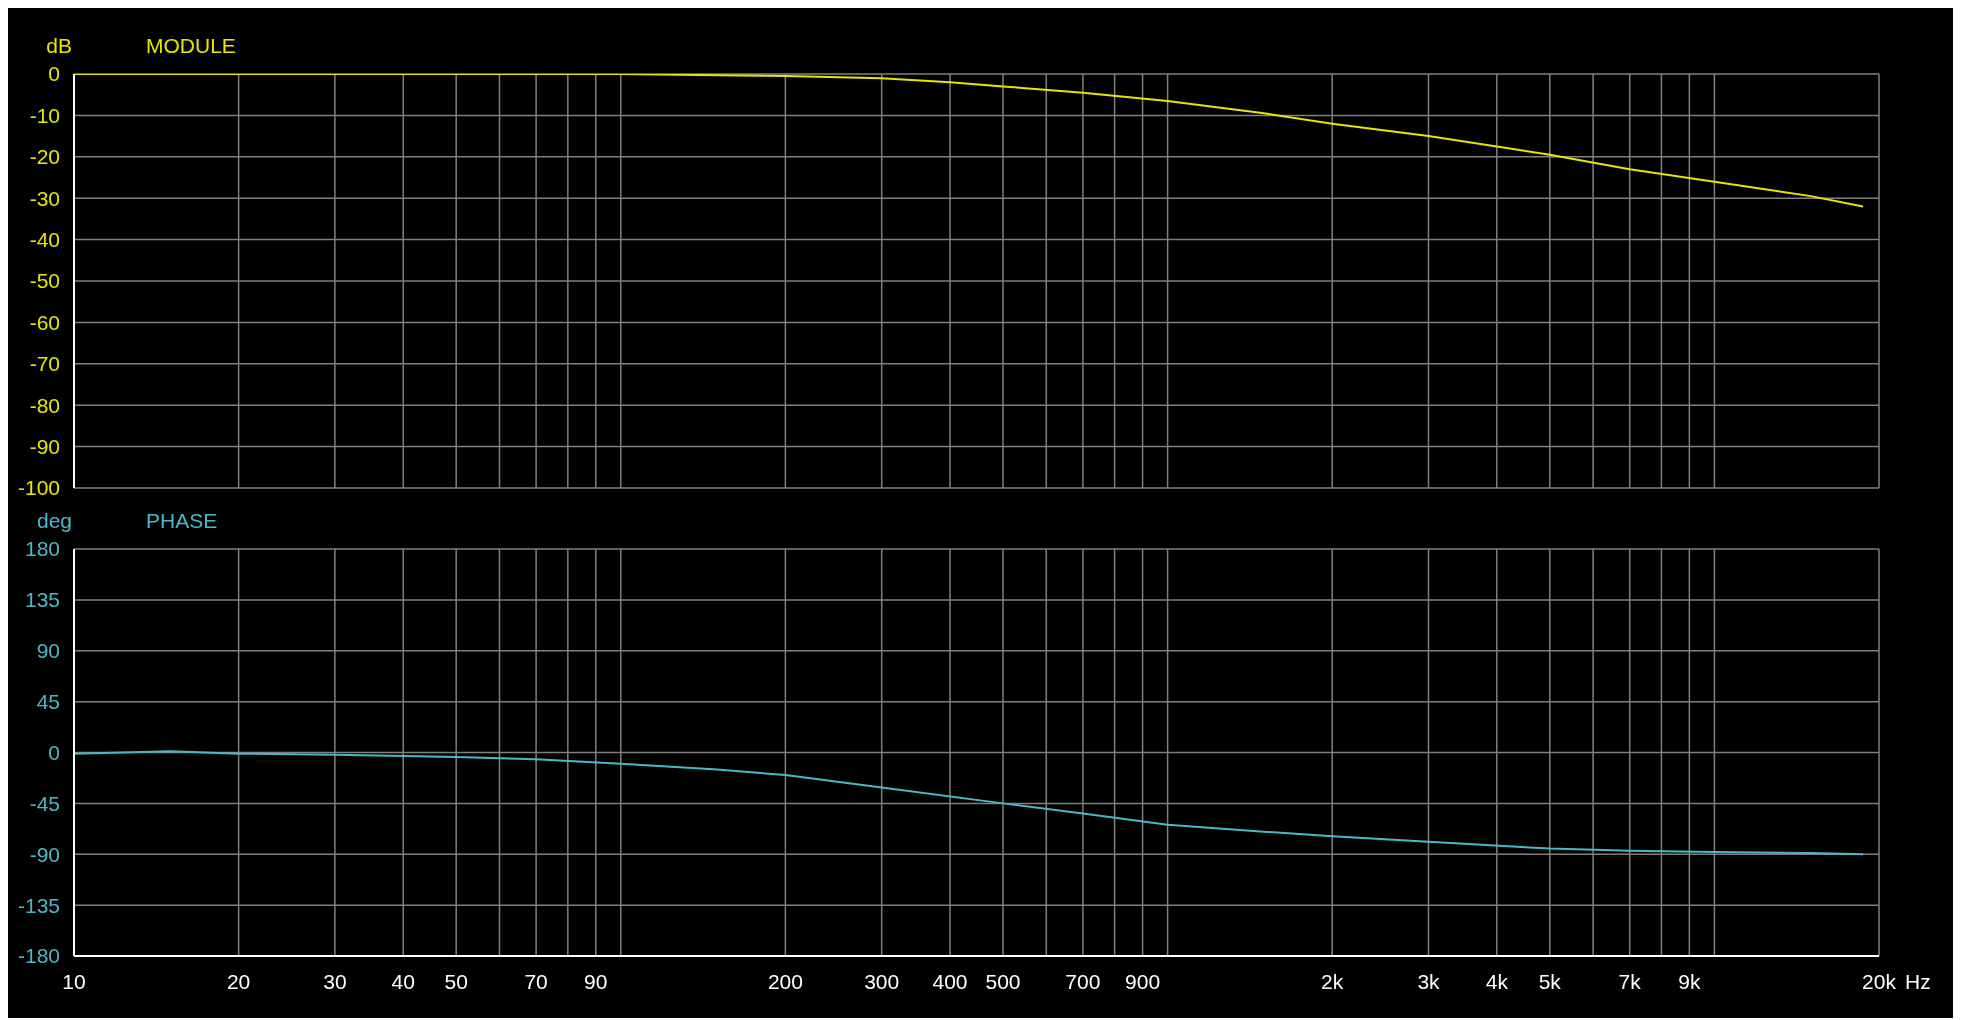 This screenshot has height=1020, width=1961. I want to click on y-tick-label: -60, so click(44, 322).